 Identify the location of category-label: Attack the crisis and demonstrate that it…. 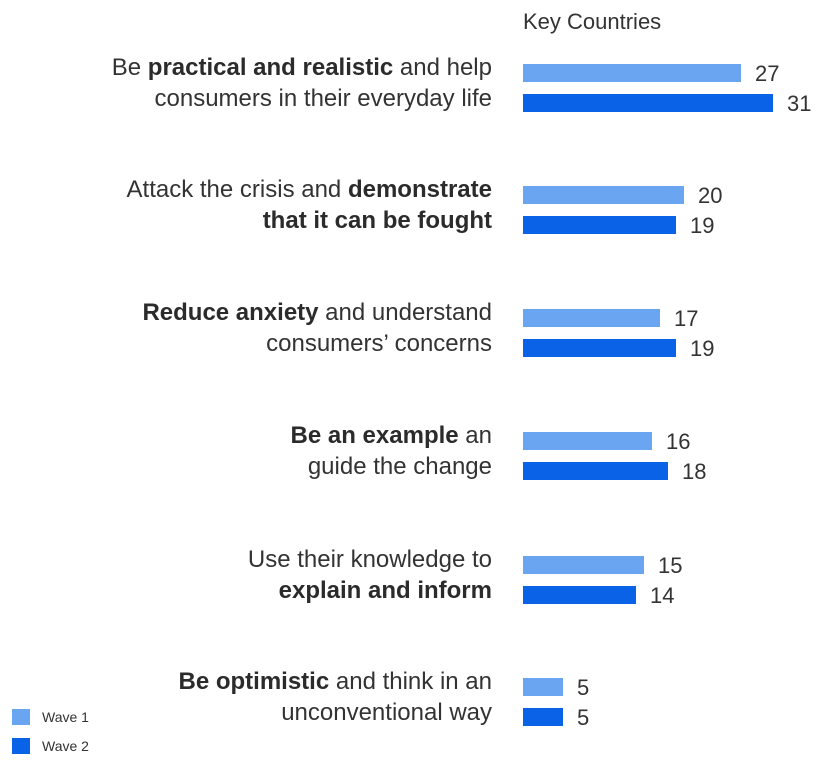
(309, 205).